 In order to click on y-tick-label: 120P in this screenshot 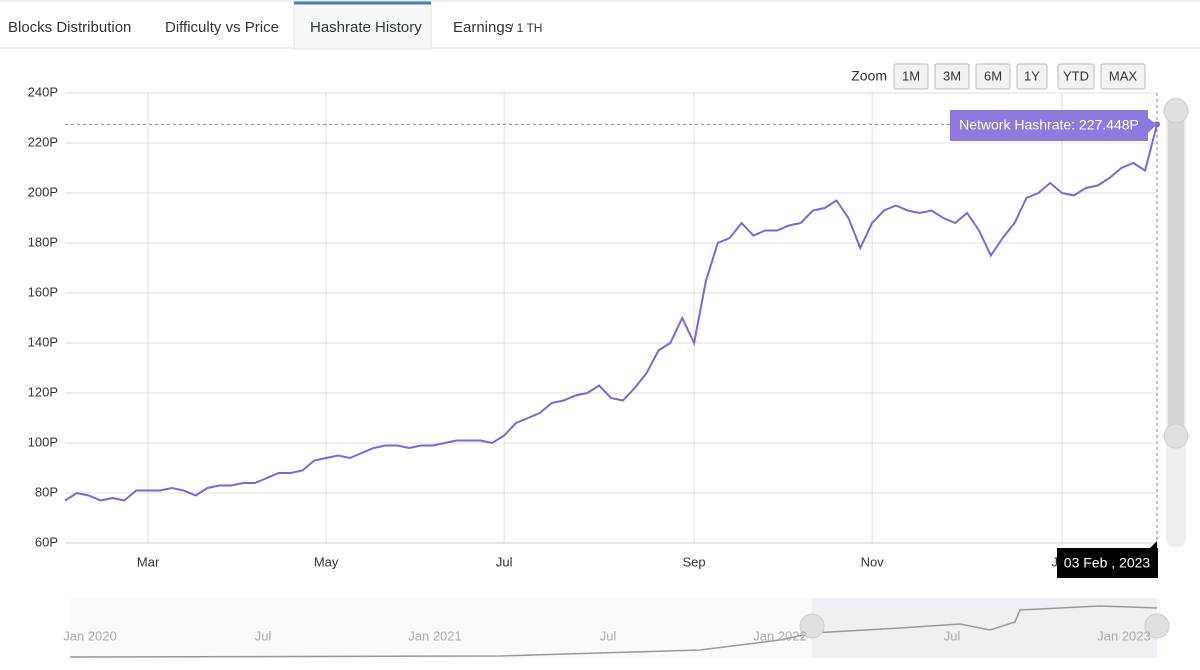, I will do `click(43, 391)`.